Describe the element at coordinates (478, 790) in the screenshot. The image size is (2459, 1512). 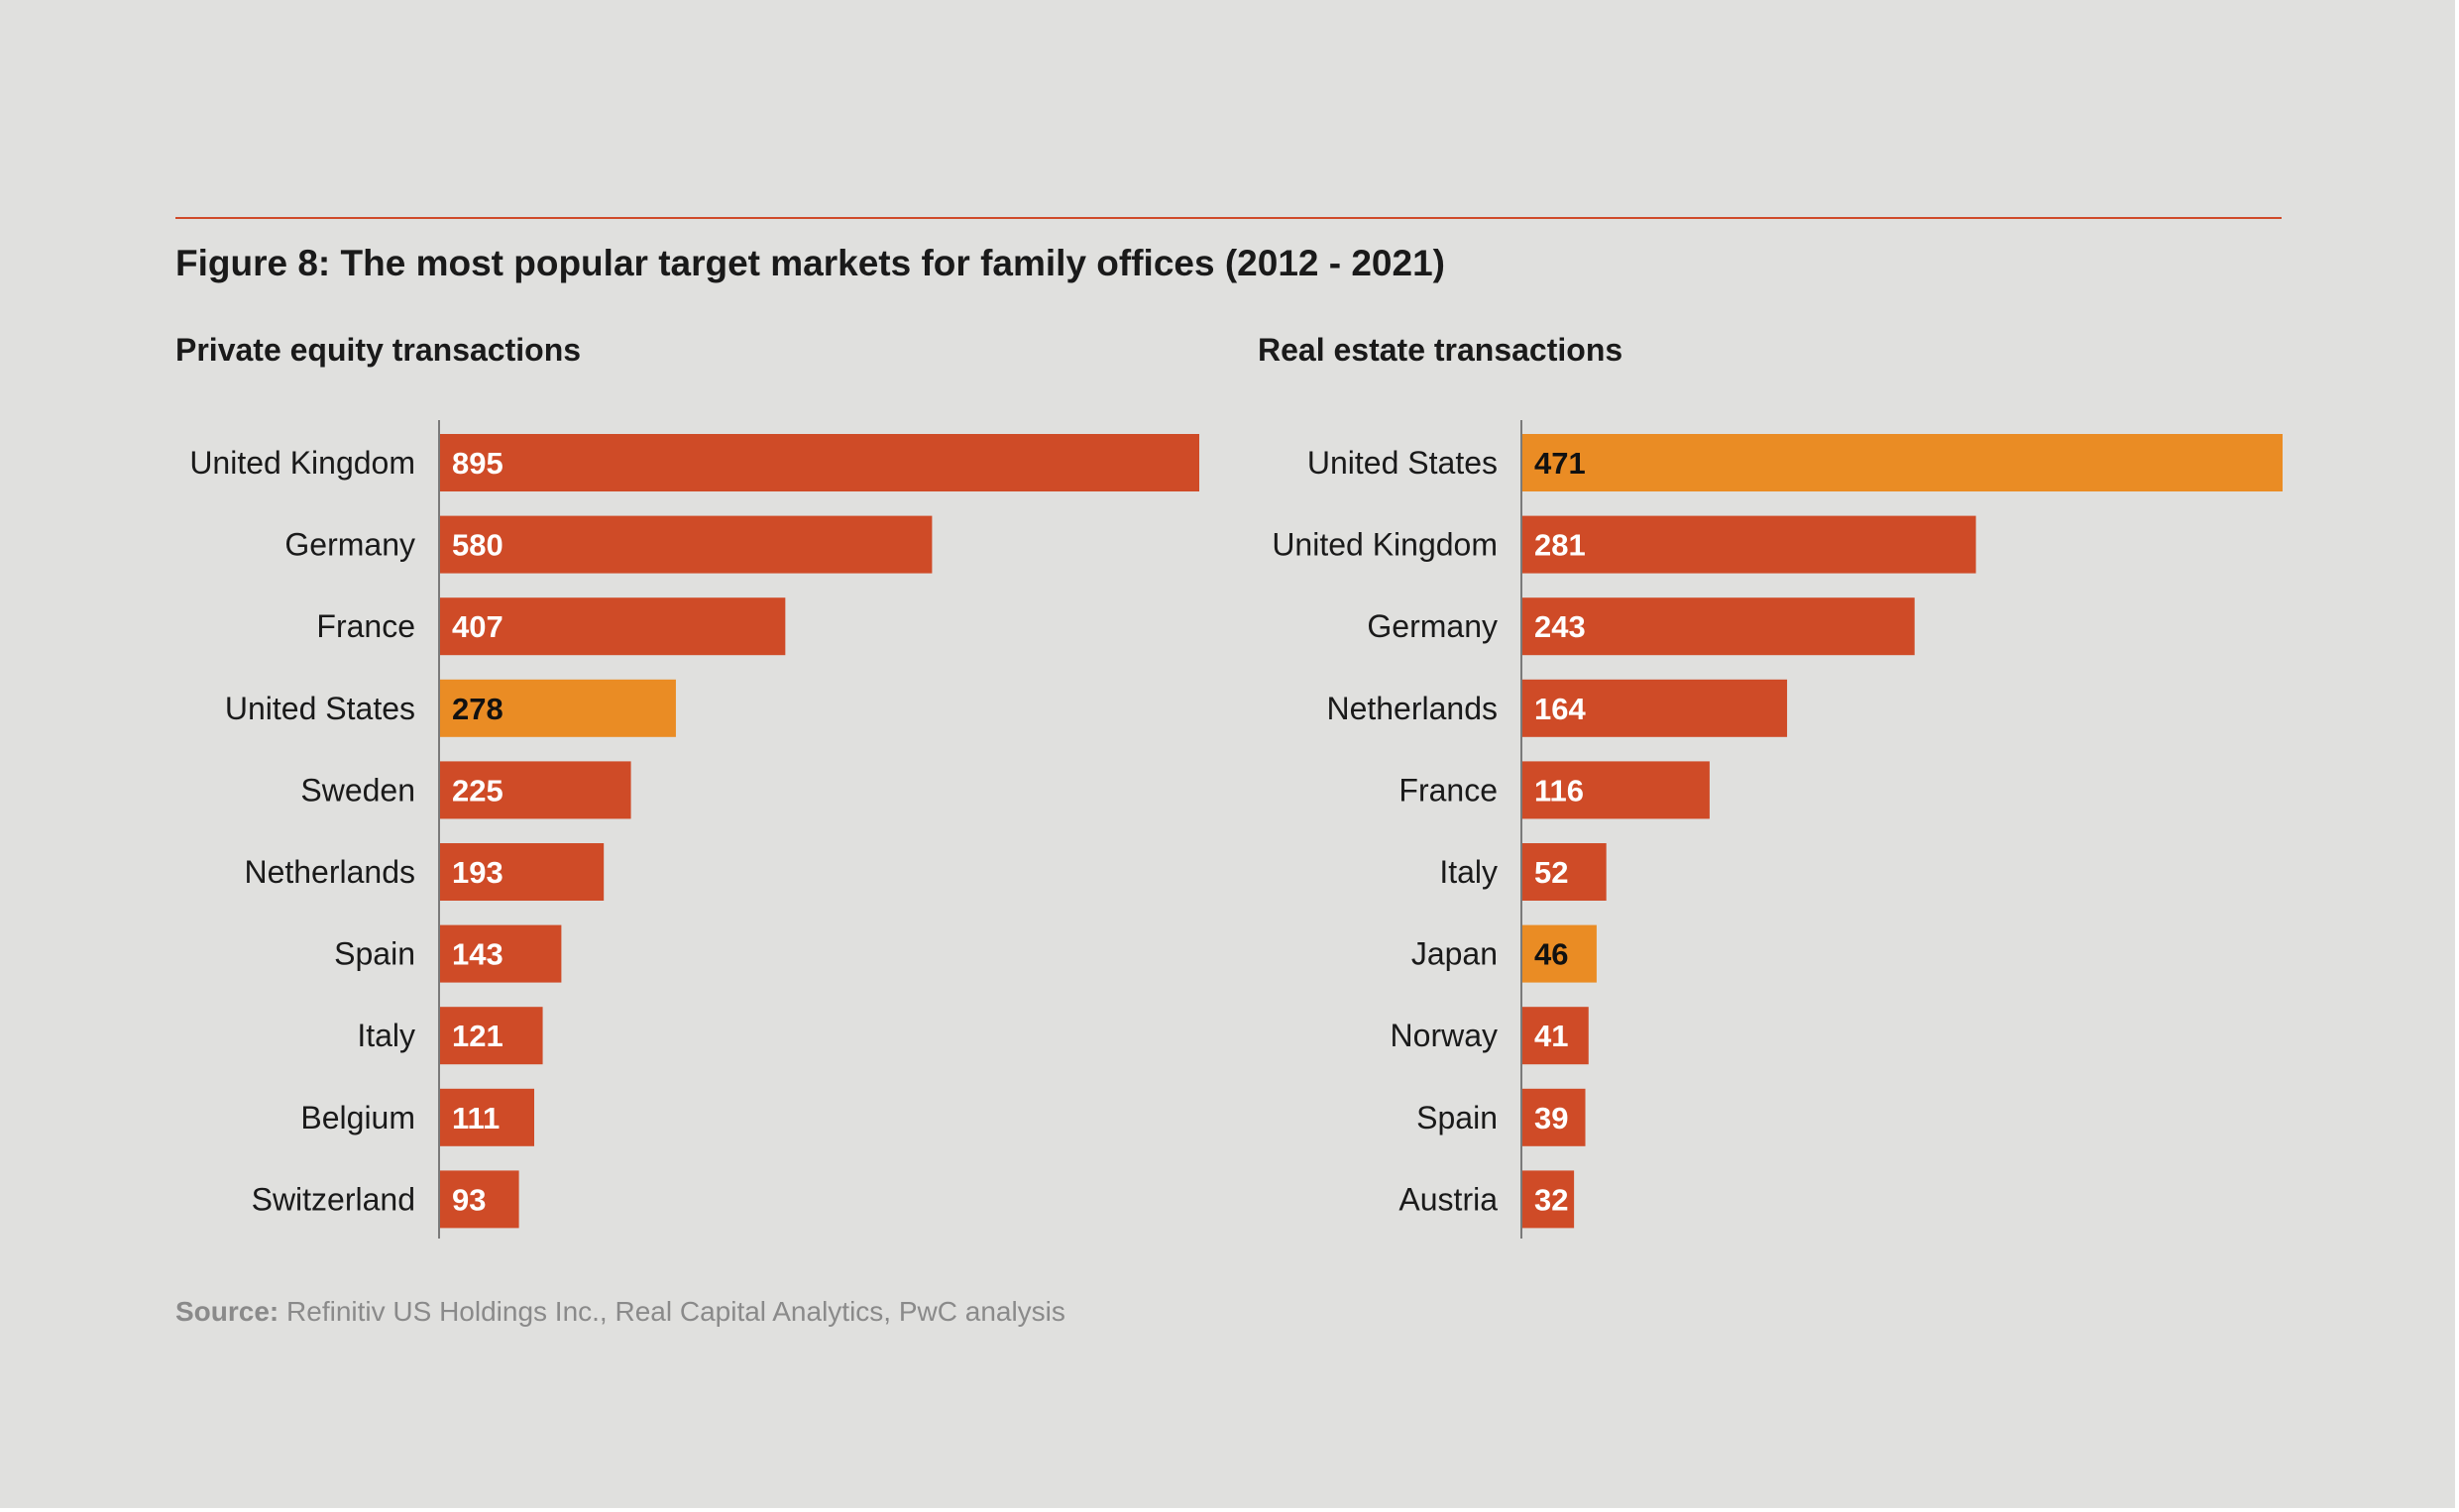
I see `data-label: 225` at that location.